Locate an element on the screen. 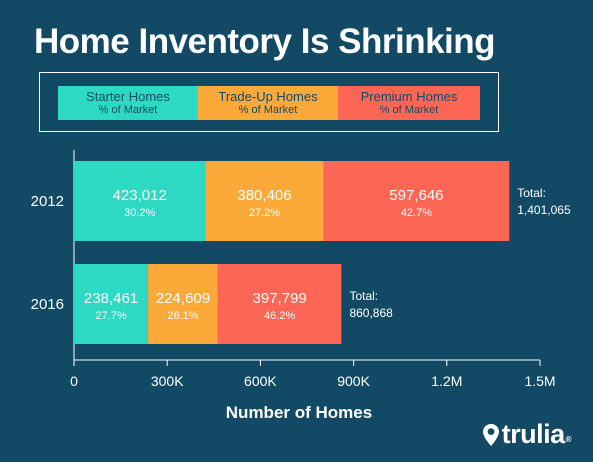 The image size is (593, 462). x-tick-label: 0 is located at coordinates (74, 381).